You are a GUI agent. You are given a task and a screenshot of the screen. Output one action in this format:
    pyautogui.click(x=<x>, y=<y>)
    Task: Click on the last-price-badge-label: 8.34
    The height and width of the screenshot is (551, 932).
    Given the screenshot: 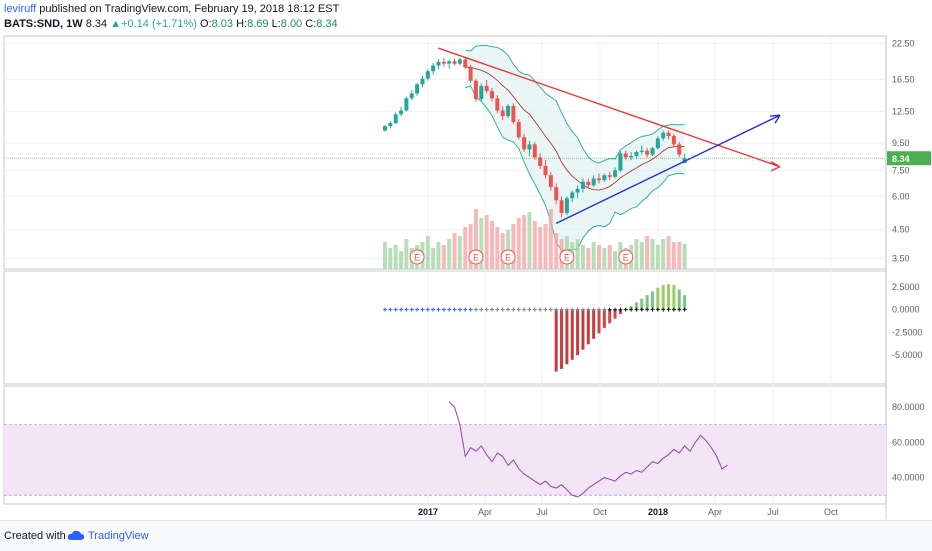 What is the action you would take?
    pyautogui.click(x=901, y=159)
    